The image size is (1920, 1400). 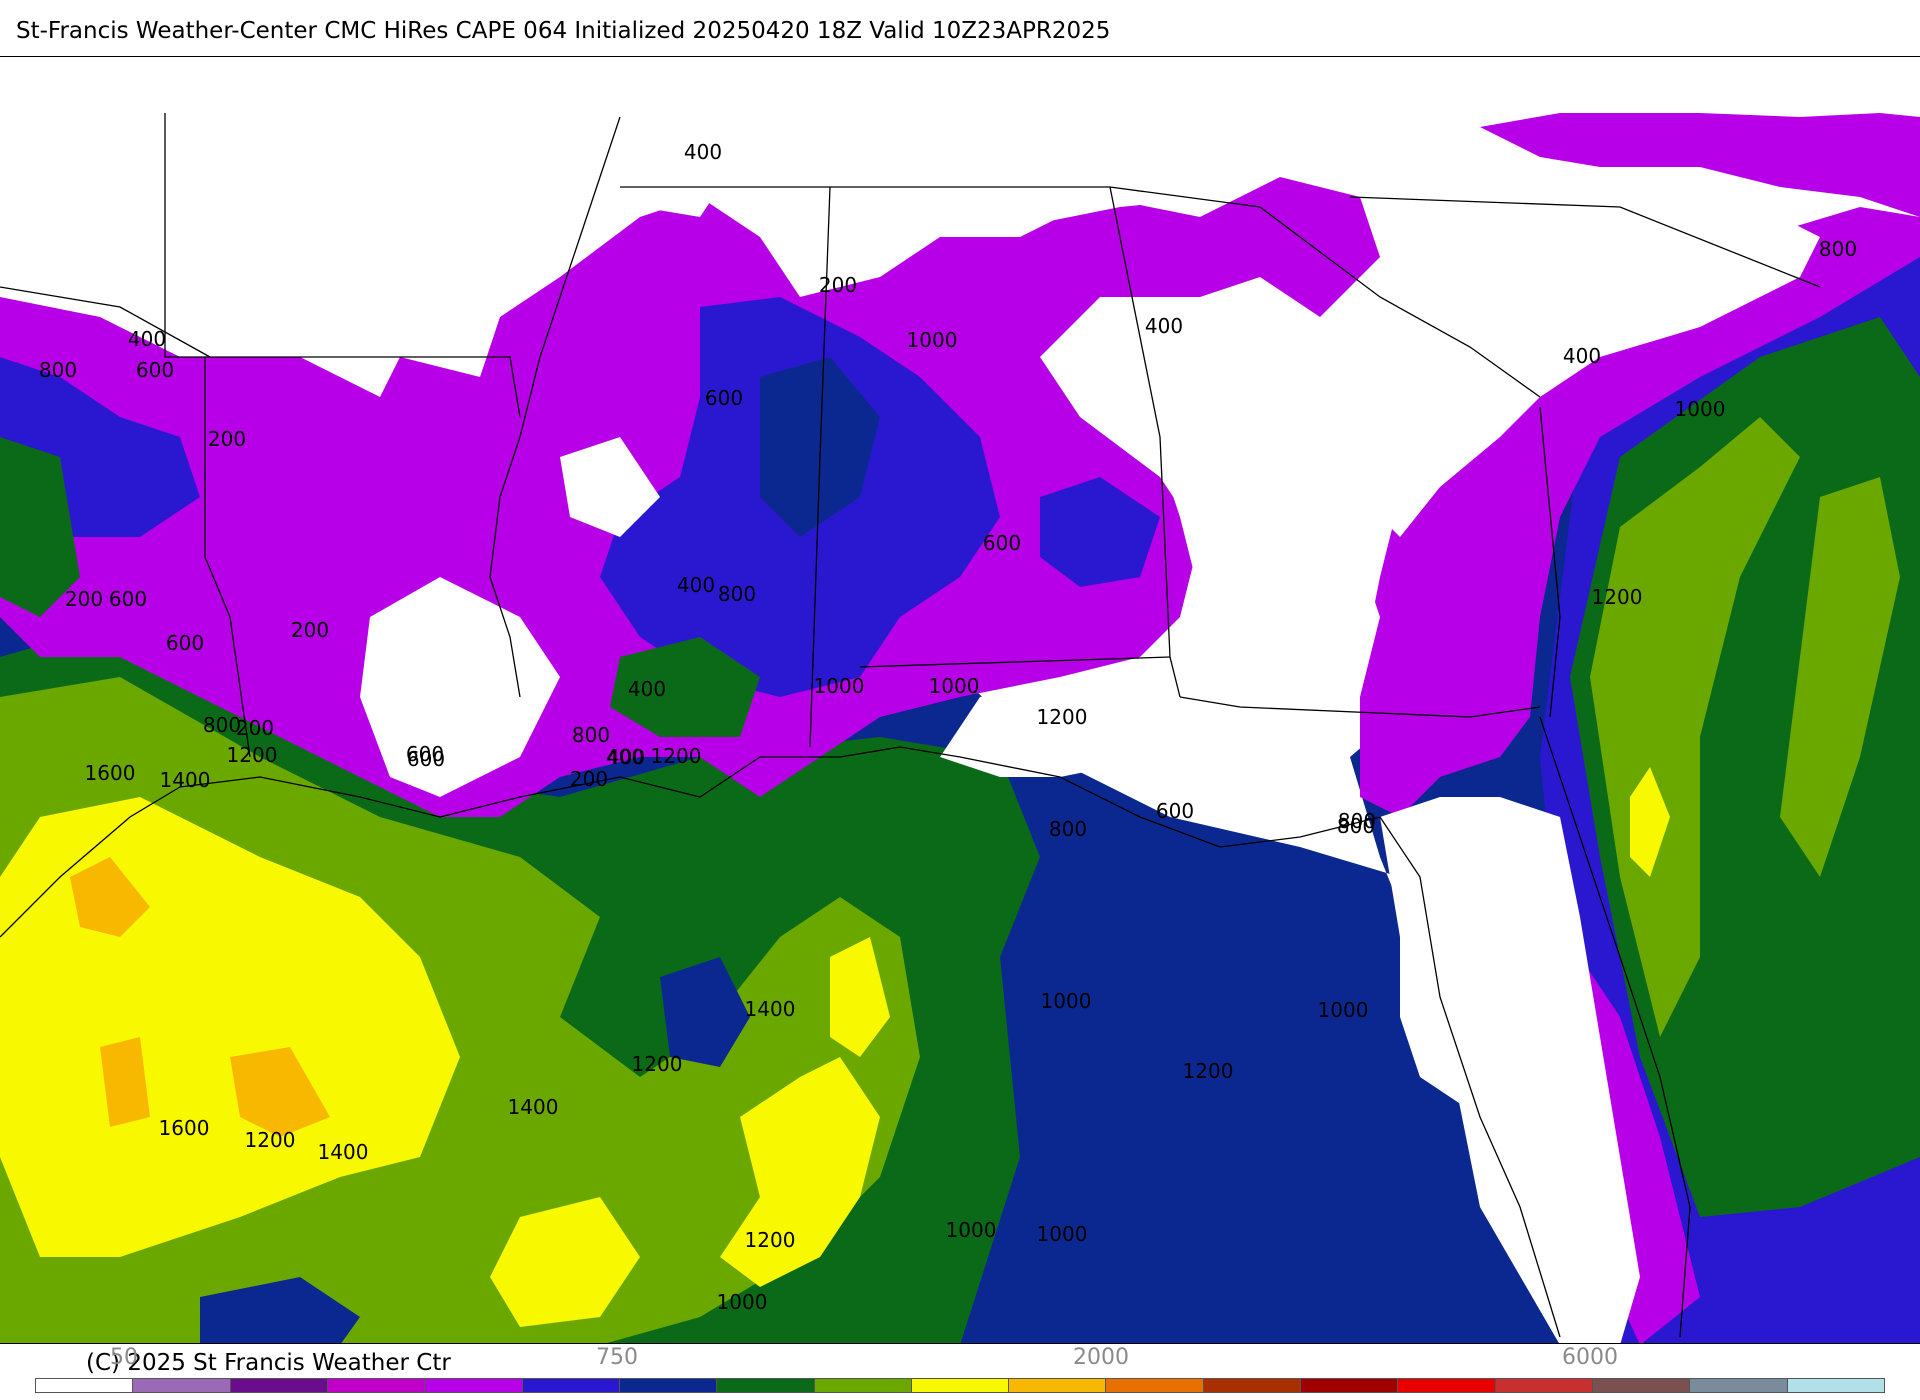 I want to click on cape-fill-interior-green, so click(x=685, y=687).